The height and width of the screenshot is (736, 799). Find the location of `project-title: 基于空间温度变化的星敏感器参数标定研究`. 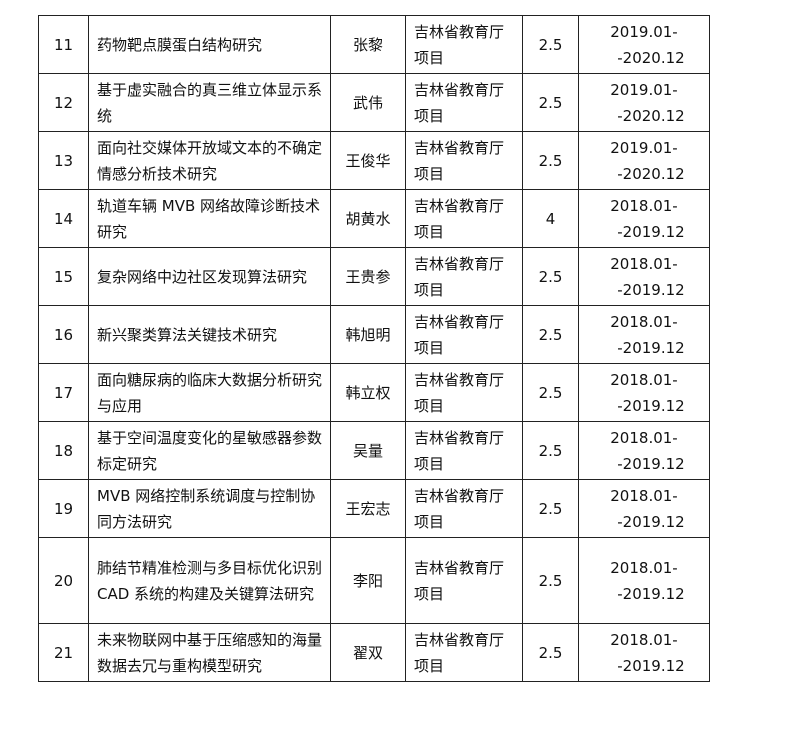

project-title: 基于空间温度变化的星敏感器参数标定研究 is located at coordinates (209, 450).